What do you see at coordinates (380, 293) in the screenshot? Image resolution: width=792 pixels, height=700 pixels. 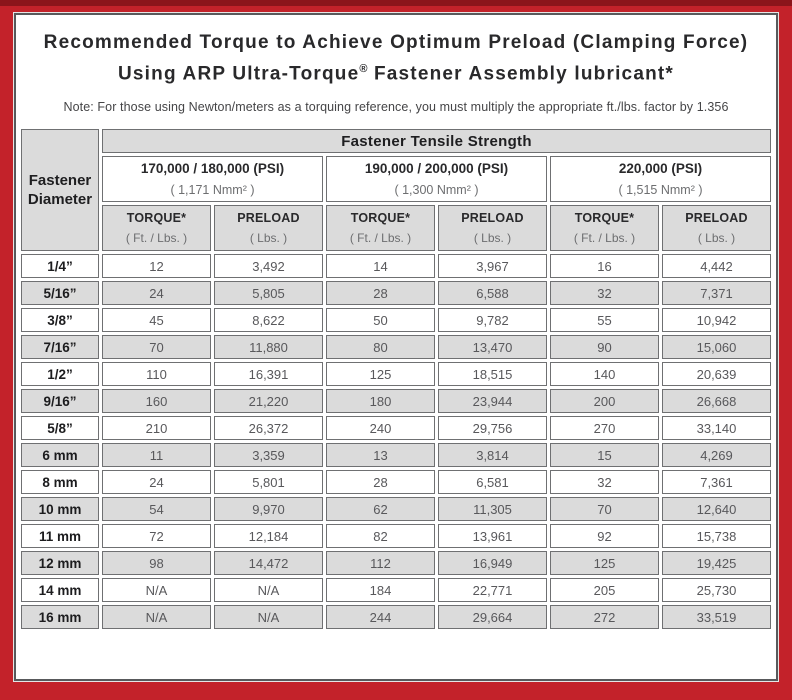 I see `torque-value-cell: 28` at bounding box center [380, 293].